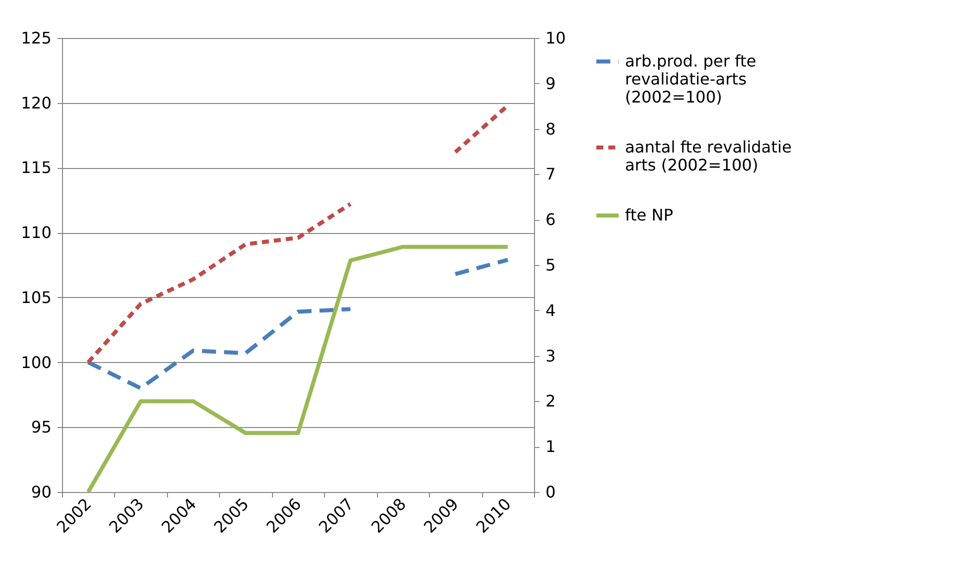  I want to click on legend-label: aantal fte revalidatie arts (2002=100), so click(708, 156).